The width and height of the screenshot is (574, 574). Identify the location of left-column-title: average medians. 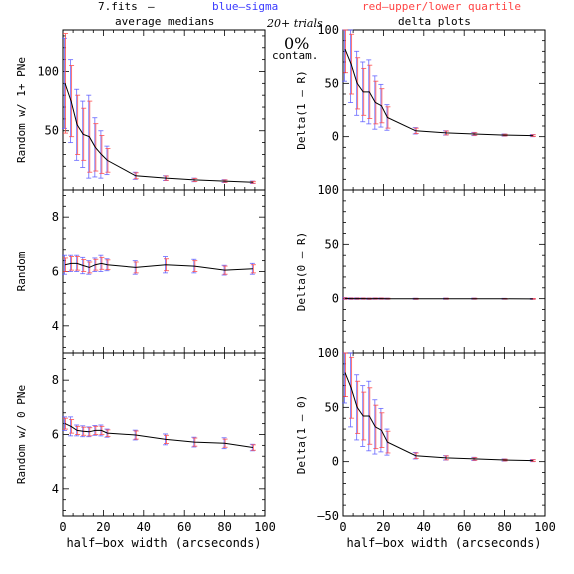
(165, 21).